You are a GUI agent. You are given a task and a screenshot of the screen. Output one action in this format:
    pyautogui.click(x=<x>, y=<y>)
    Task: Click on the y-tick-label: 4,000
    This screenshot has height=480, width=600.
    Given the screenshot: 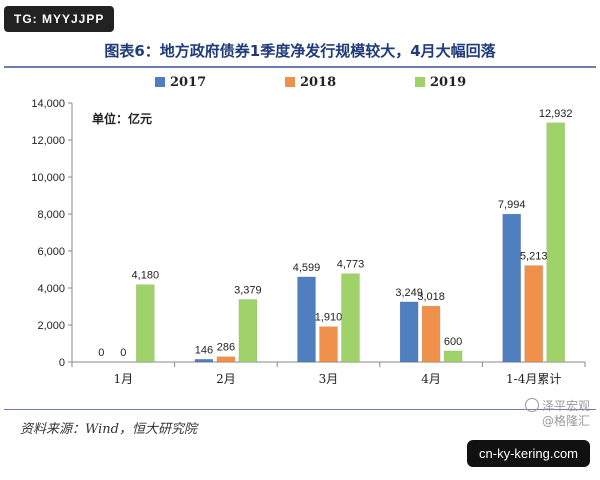 What is the action you would take?
    pyautogui.click(x=51, y=289)
    